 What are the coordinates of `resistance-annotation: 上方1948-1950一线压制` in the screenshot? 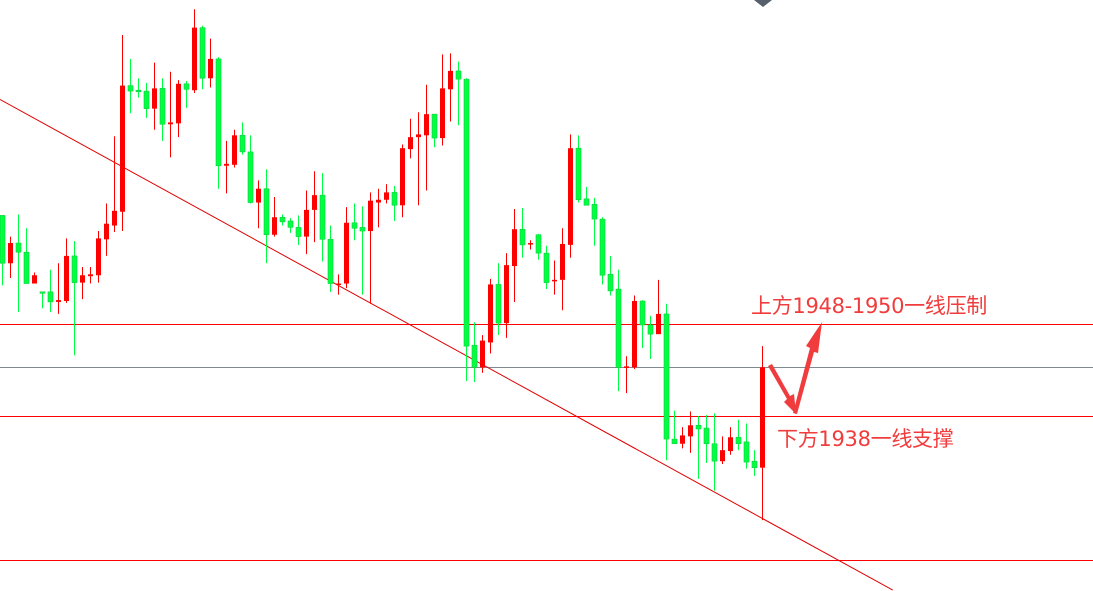 It's located at (869, 306).